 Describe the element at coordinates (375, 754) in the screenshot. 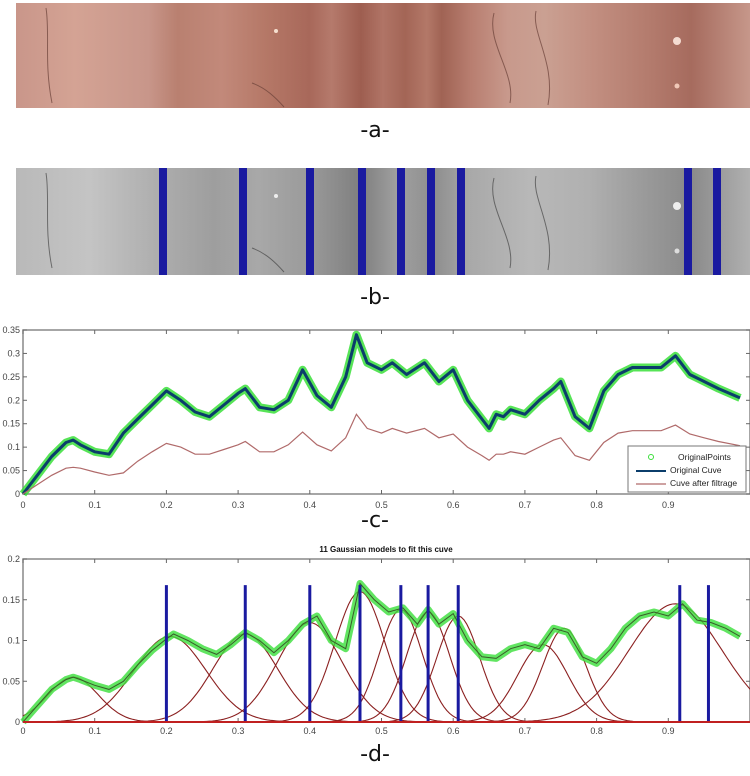

I see `caption-d: -d-` at that location.